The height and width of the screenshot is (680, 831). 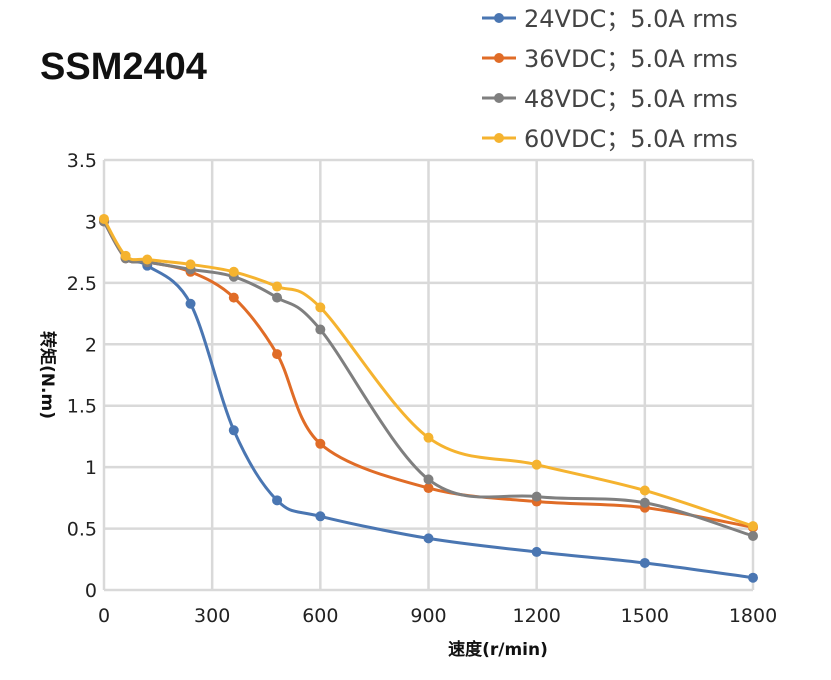 What do you see at coordinates (82, 161) in the screenshot?
I see `y-tick-label: 3.5` at bounding box center [82, 161].